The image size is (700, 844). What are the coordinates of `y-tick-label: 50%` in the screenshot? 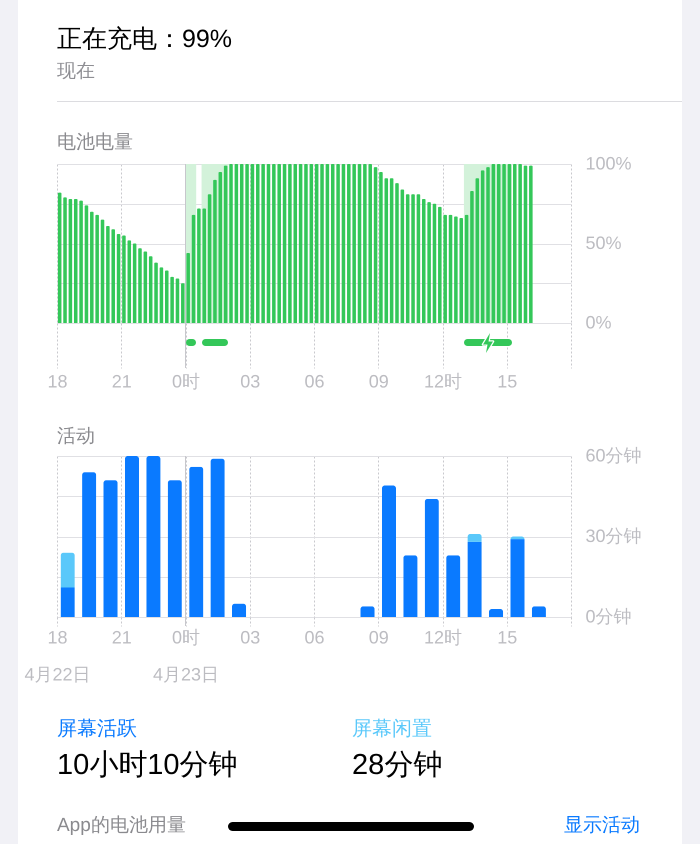 It's located at (604, 243).